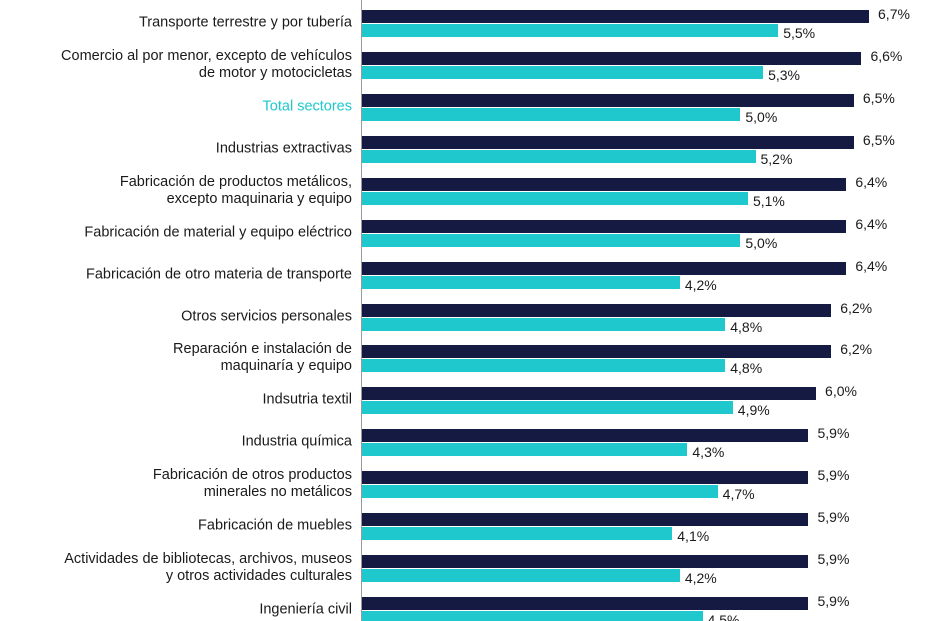 This screenshot has height=621, width=925. Describe the element at coordinates (693, 536) in the screenshot. I see `value-label: 4,1%` at that location.